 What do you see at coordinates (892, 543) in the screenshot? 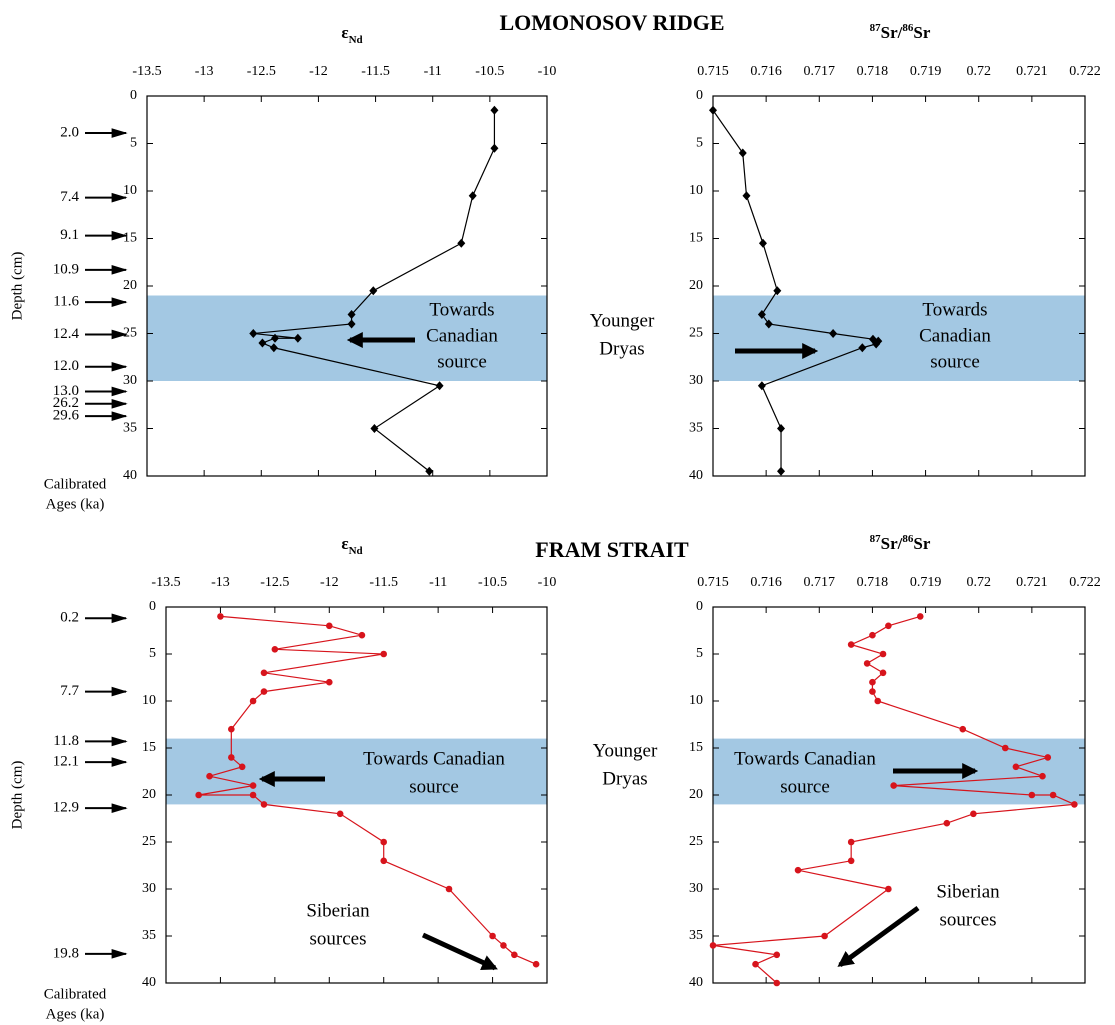
I see `title-part: Sr/` at bounding box center [892, 543].